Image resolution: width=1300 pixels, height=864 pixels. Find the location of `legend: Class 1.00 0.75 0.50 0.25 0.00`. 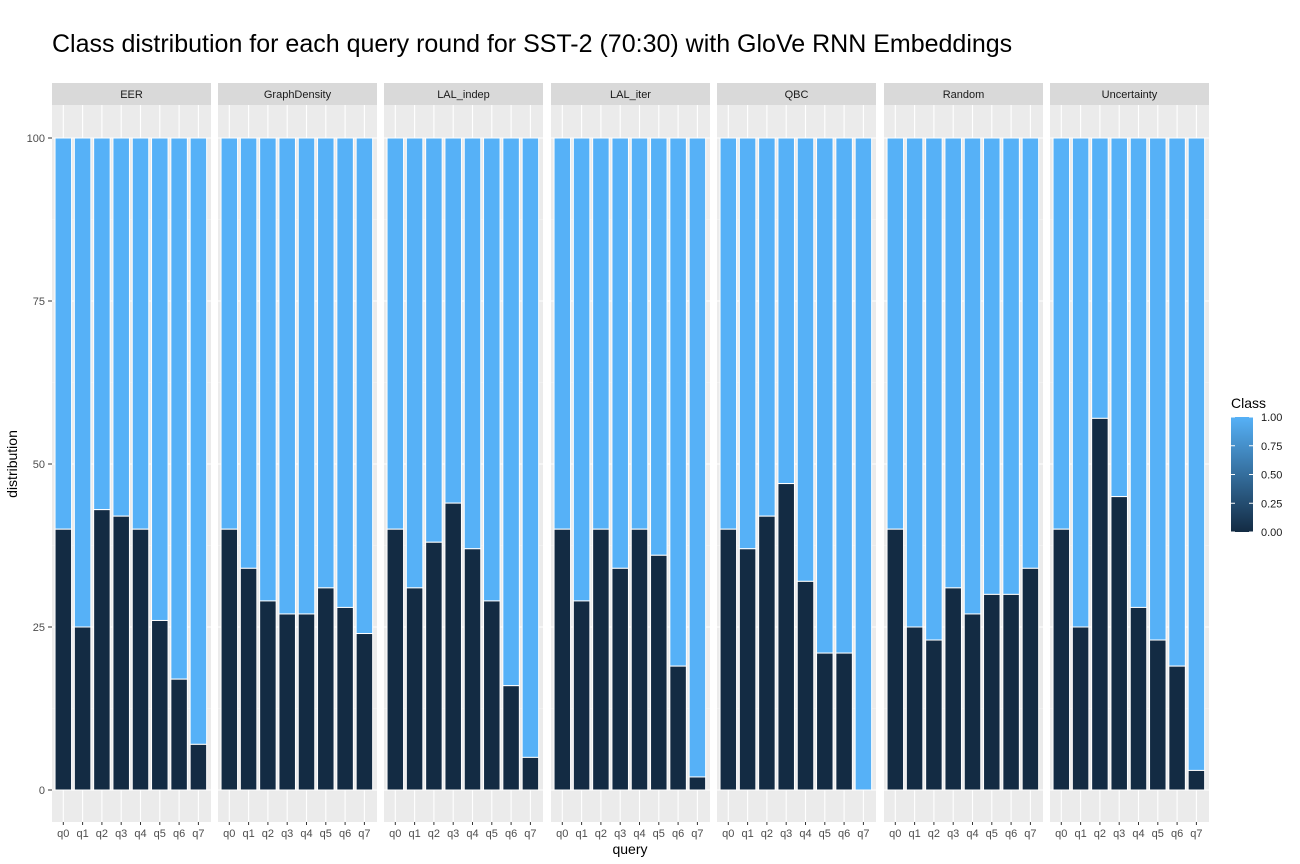

legend: Class 1.00 0.75 0.50 0.25 0.00 is located at coordinates (1256, 467).